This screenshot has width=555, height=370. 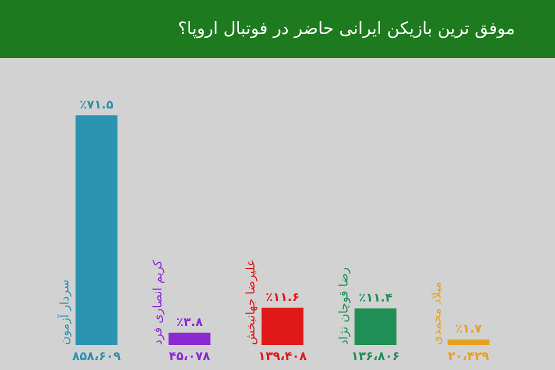 I want to click on text: ۱۳۶،۸۰۶, so click(x=375, y=356).